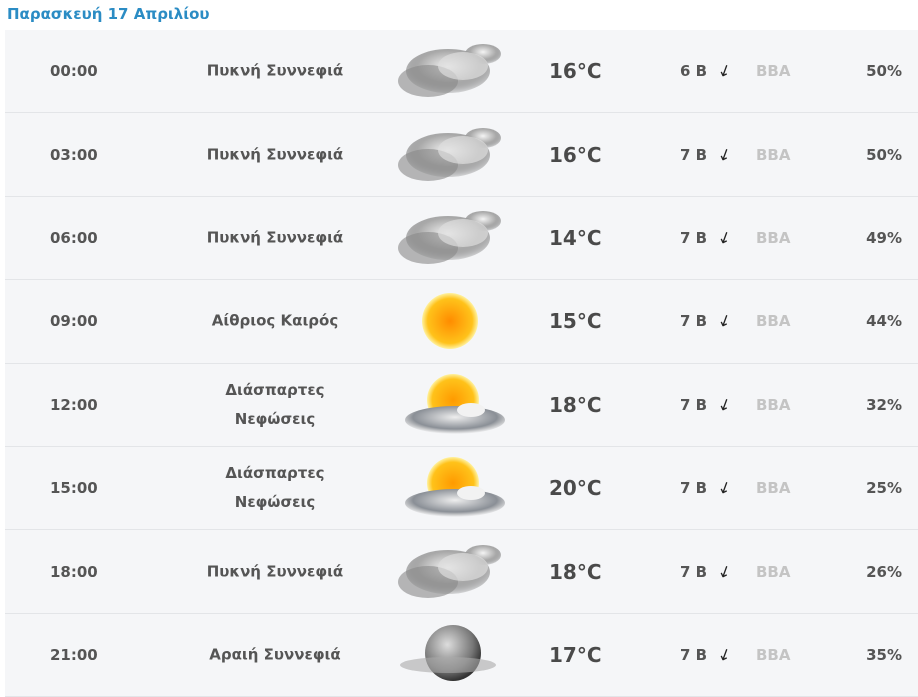 The width and height of the screenshot is (918, 697). Describe the element at coordinates (575, 321) in the screenshot. I see `temperature: 15°C` at that location.